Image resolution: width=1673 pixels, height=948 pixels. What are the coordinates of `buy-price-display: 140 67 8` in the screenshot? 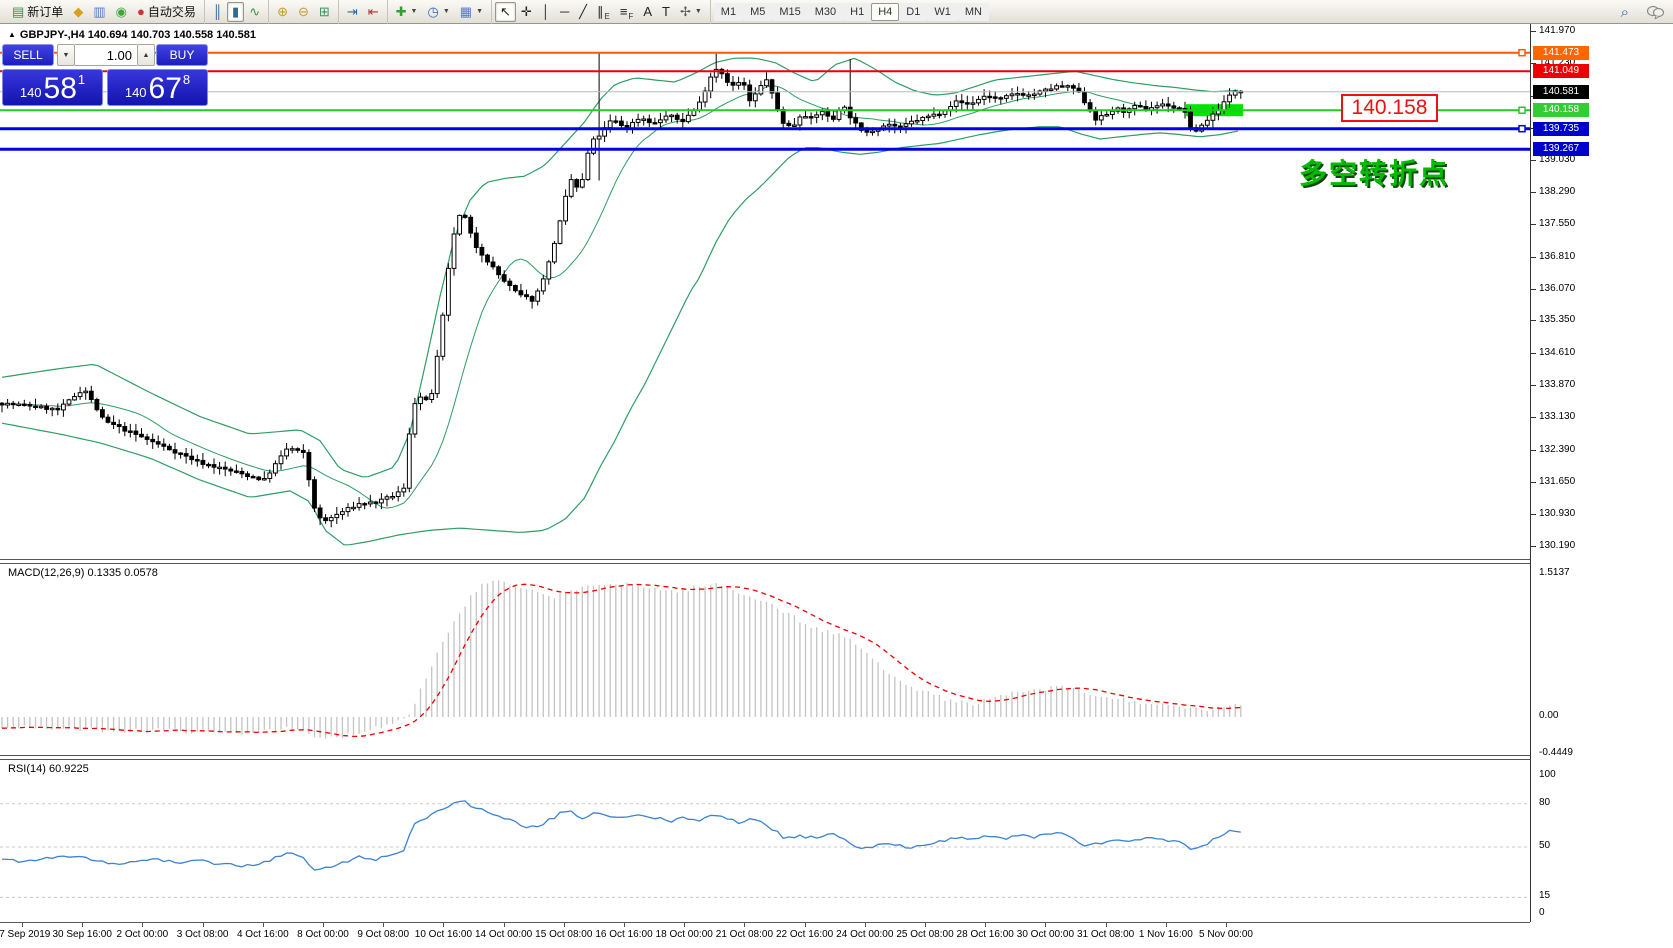 It's located at (157, 87).